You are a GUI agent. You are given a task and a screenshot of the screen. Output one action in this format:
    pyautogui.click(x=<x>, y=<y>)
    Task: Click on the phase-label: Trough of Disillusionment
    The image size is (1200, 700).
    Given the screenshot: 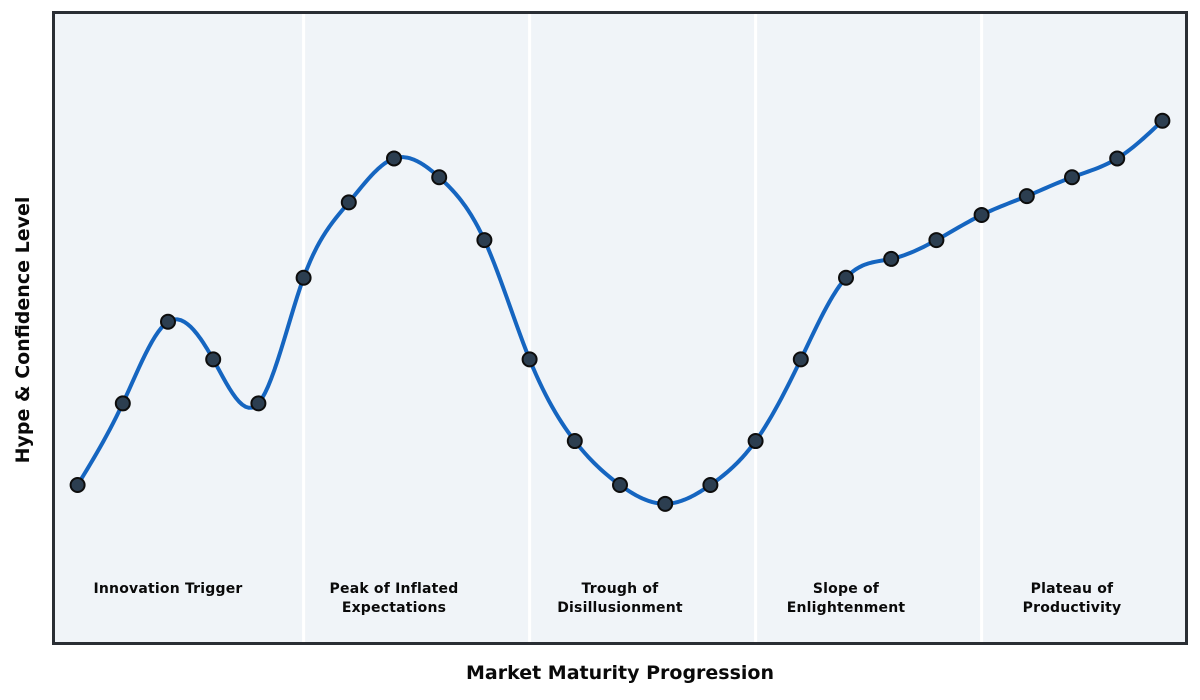 What is the action you would take?
    pyautogui.click(x=620, y=598)
    